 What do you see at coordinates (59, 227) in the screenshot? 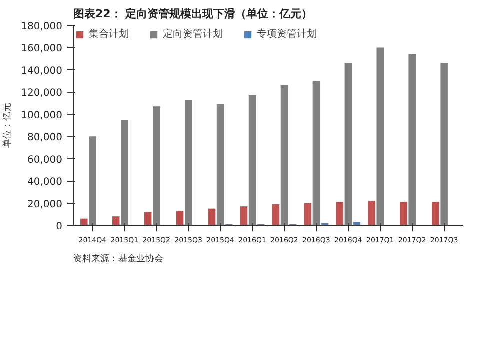
I see `y-tick-label: 0` at bounding box center [59, 227].